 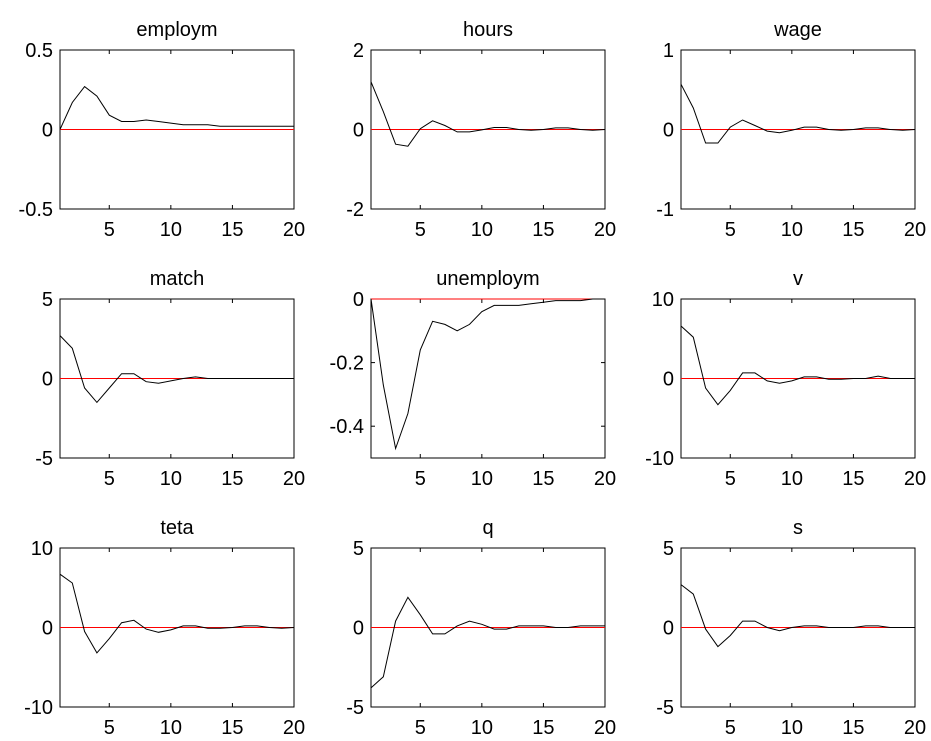 I want to click on y-tick-label: -0.2, so click(x=347, y=364).